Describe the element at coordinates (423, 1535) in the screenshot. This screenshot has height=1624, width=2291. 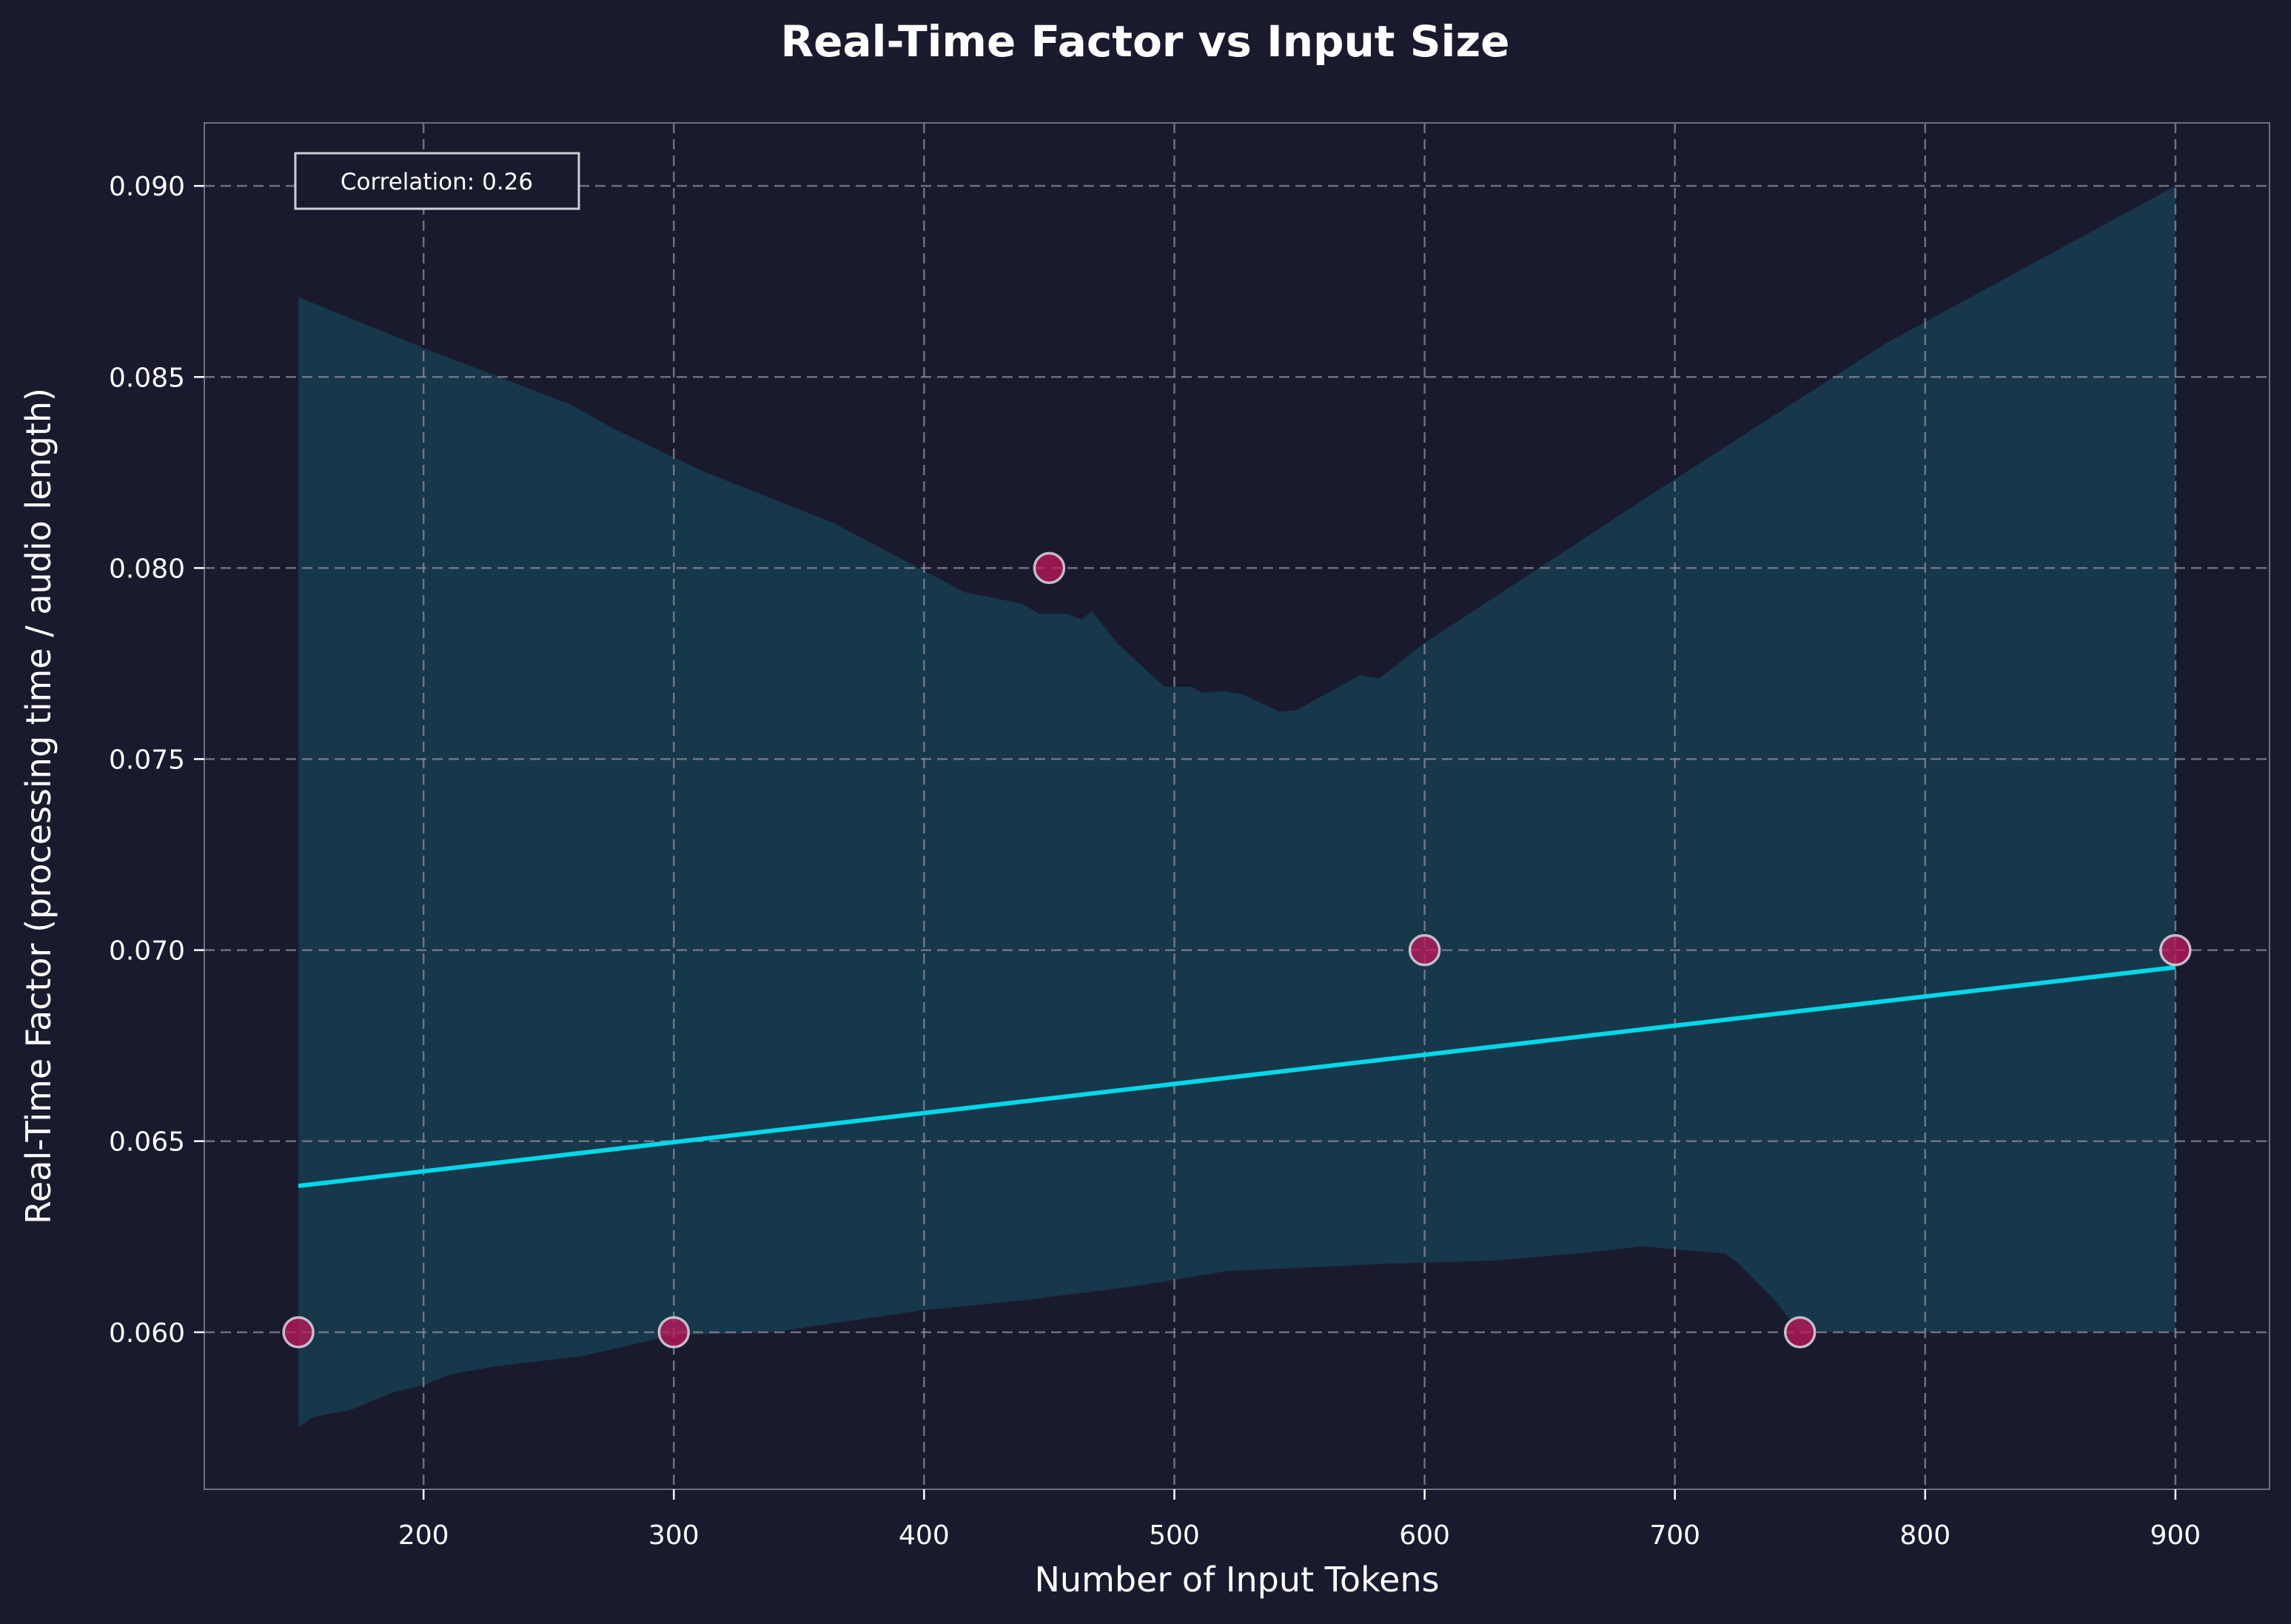
I see `x-tick-label: 200` at that location.